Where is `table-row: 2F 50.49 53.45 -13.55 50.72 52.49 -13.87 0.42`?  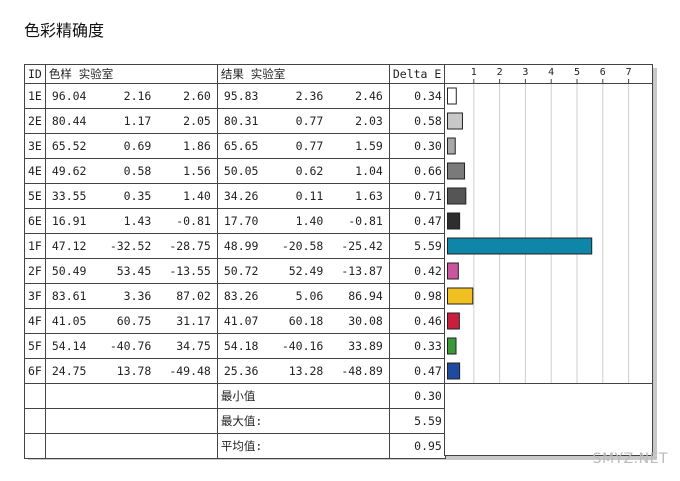
table-row: 2F 50.49 53.45 -13.55 50.72 52.49 -13.87 0.42 is located at coordinates (235, 271).